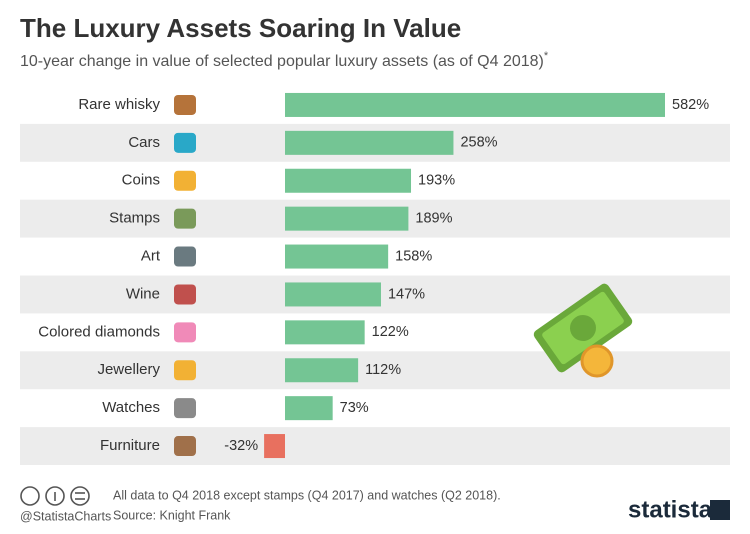 The width and height of the screenshot is (750, 534). I want to click on value-label: 158%, so click(413, 256).